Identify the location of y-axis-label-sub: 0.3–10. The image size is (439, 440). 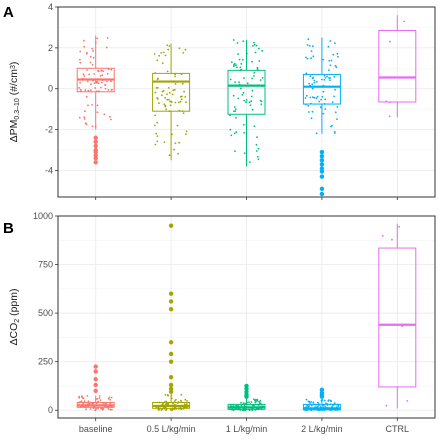
(17, 109).